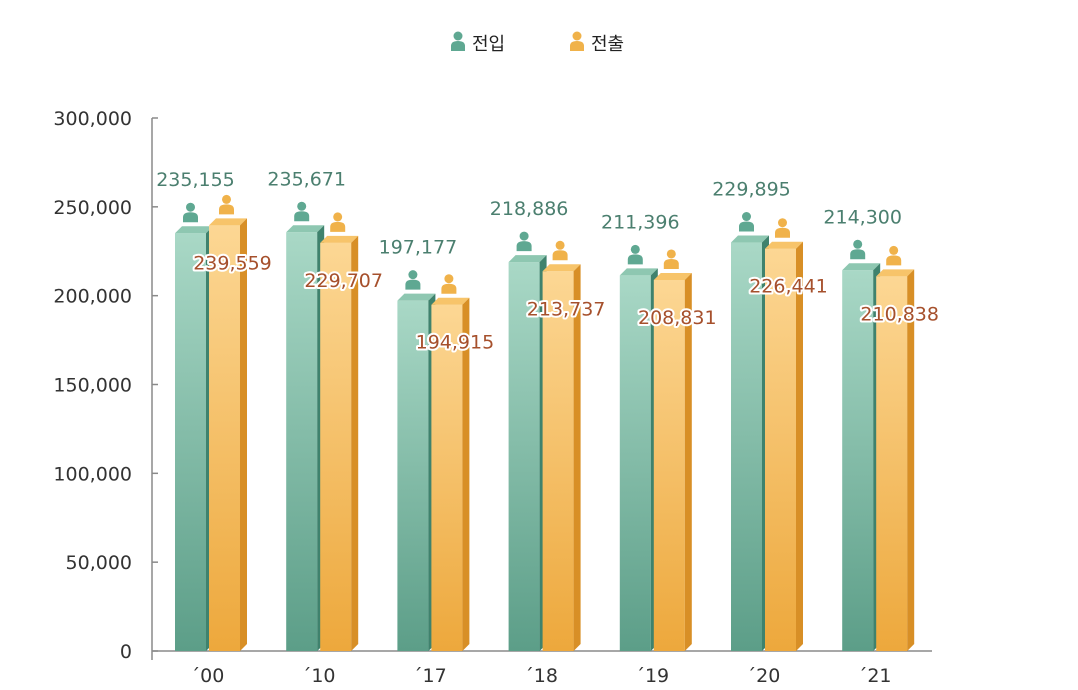 The width and height of the screenshot is (1078, 690). I want to click on x-tick-label: ´18, so click(541, 676).